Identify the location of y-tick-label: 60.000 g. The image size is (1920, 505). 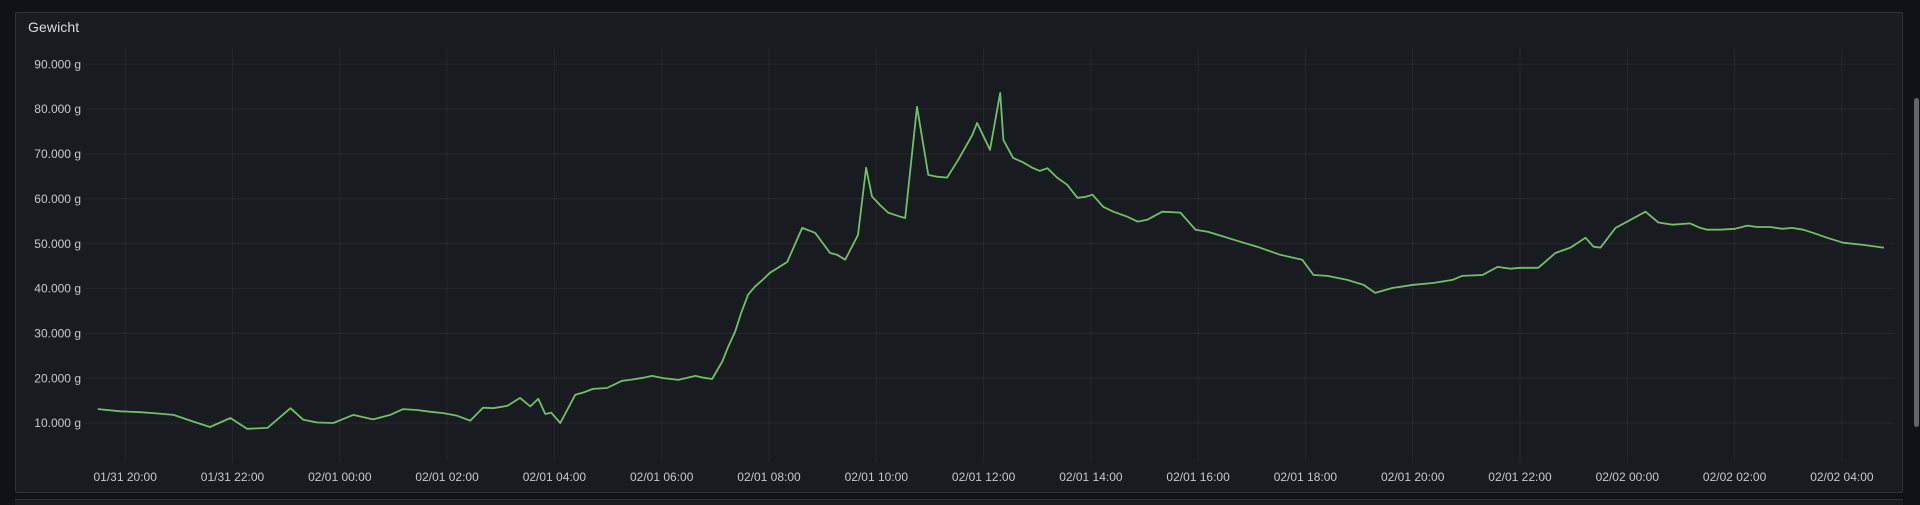
(57, 199).